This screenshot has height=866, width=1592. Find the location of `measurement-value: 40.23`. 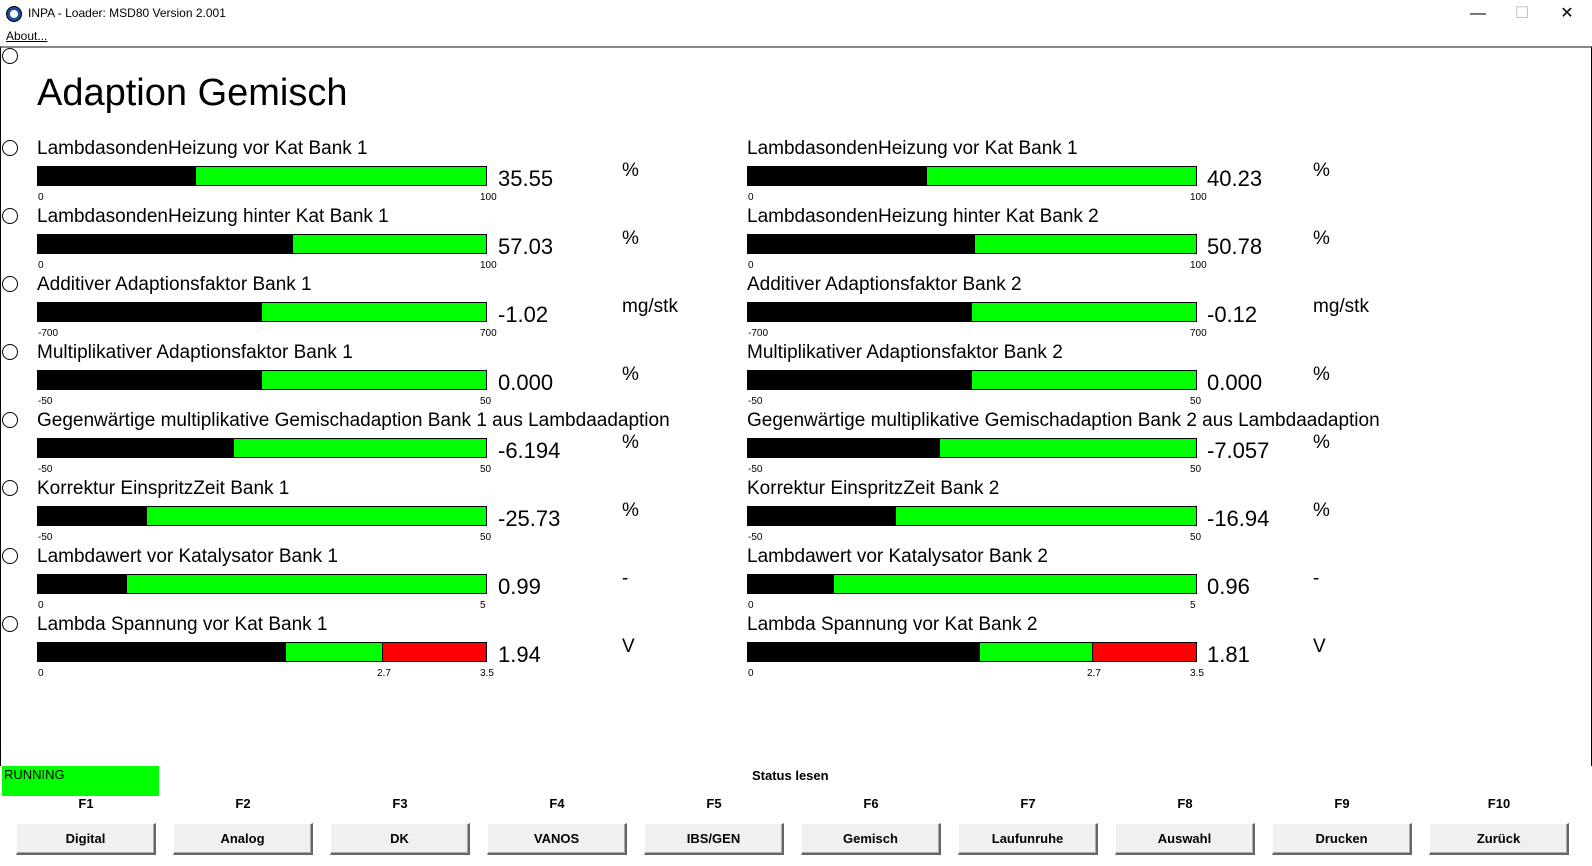

measurement-value: 40.23 is located at coordinates (1235, 178).